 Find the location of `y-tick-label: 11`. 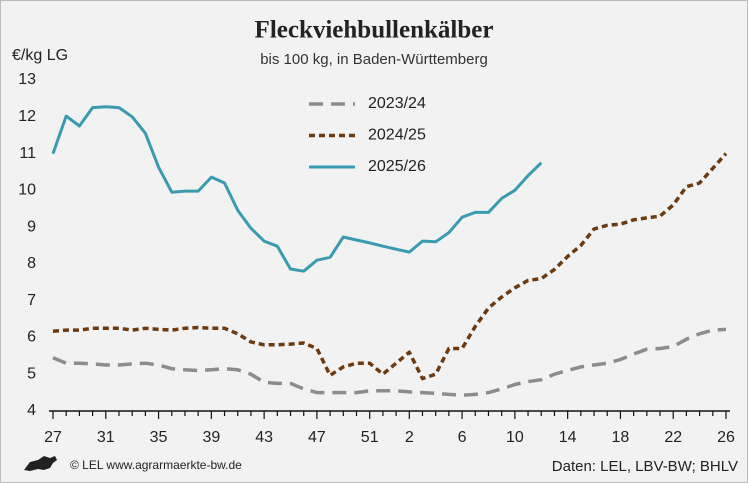

y-tick-label: 11 is located at coordinates (27, 153).